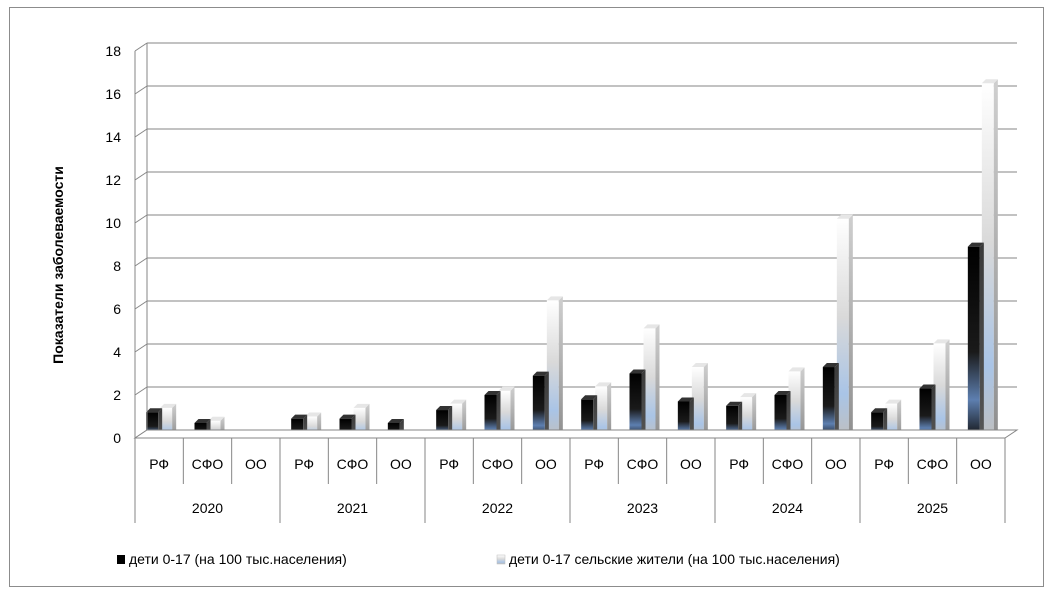  What do you see at coordinates (787, 508) in the screenshot?
I see `x-group-label: 2024` at bounding box center [787, 508].